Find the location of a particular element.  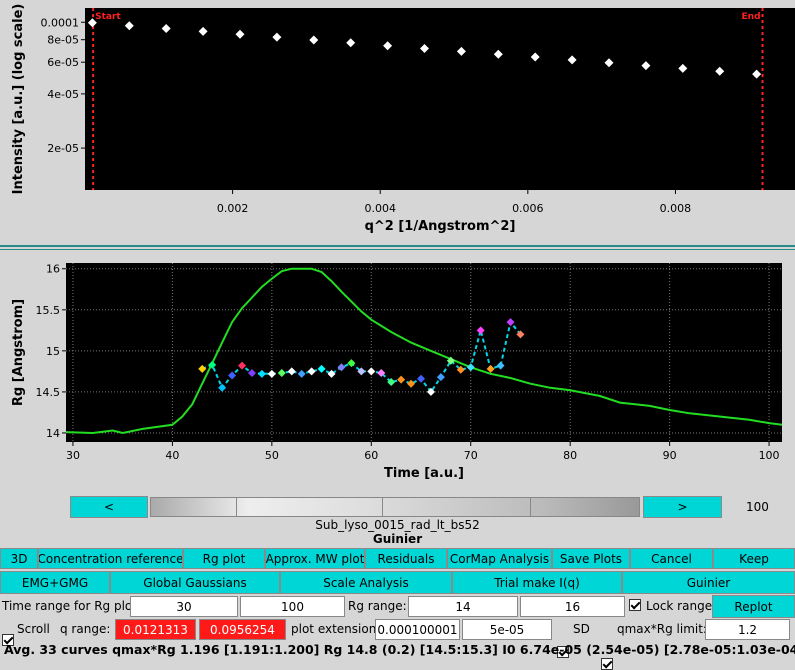

y-tick-label: 6e-05 is located at coordinates (63, 62).